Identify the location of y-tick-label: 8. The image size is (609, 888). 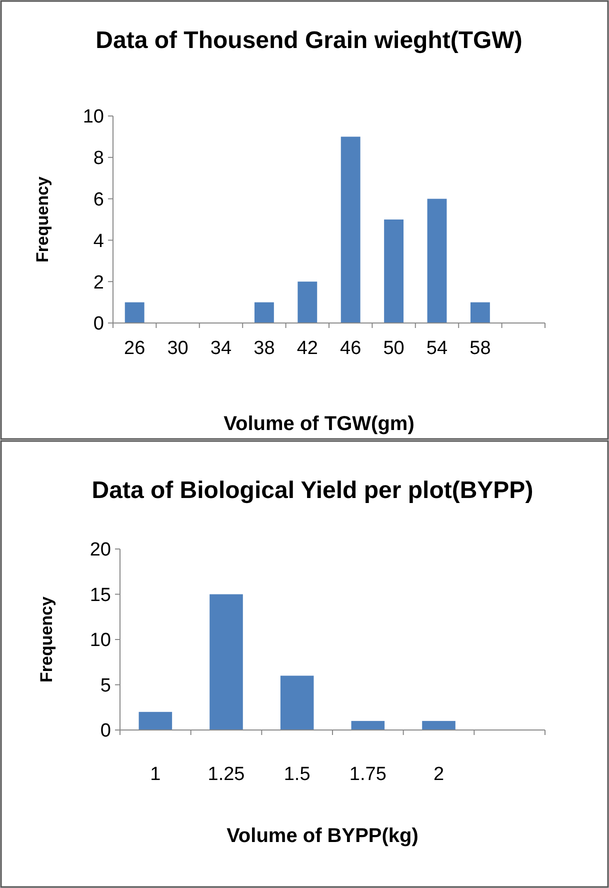
(98, 159).